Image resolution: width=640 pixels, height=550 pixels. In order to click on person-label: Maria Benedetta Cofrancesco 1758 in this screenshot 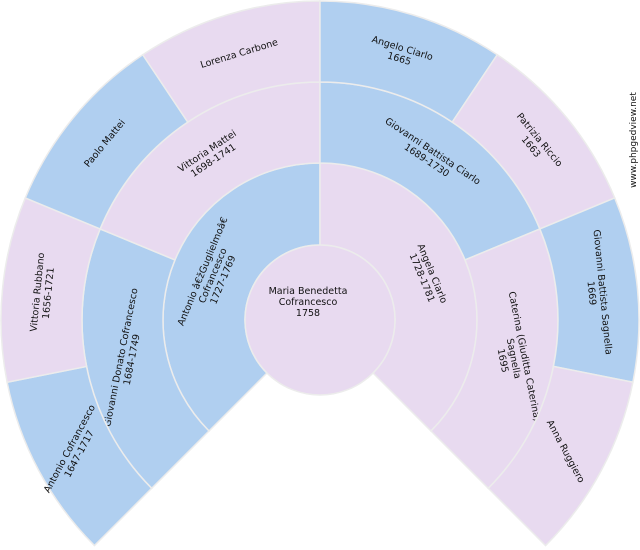, I will do `click(308, 302)`.